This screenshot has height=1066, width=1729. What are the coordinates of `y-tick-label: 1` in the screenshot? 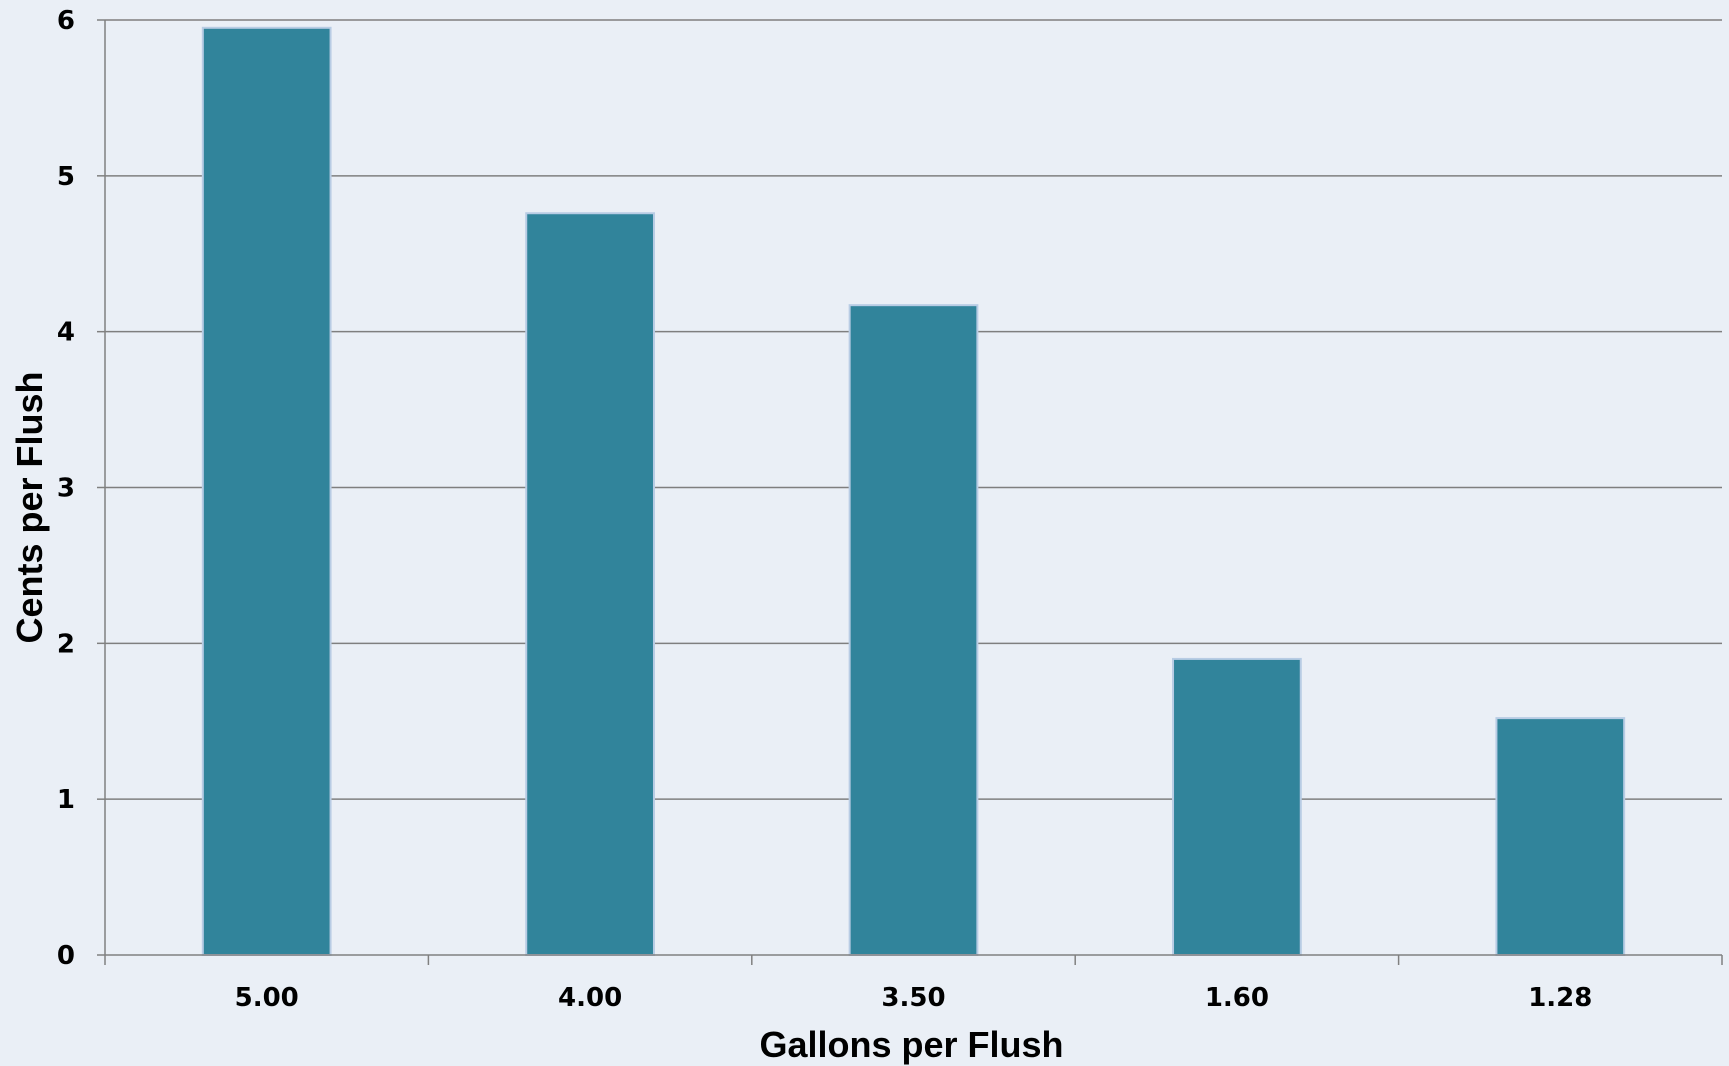 It's located at (66, 800).